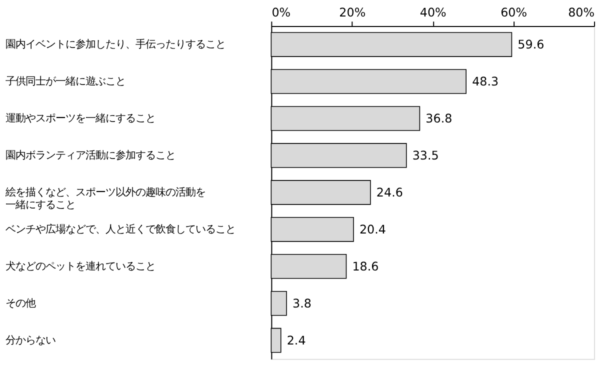 The image size is (600, 370). What do you see at coordinates (581, 13) in the screenshot?
I see `x-tick-label: 80%` at bounding box center [581, 13].